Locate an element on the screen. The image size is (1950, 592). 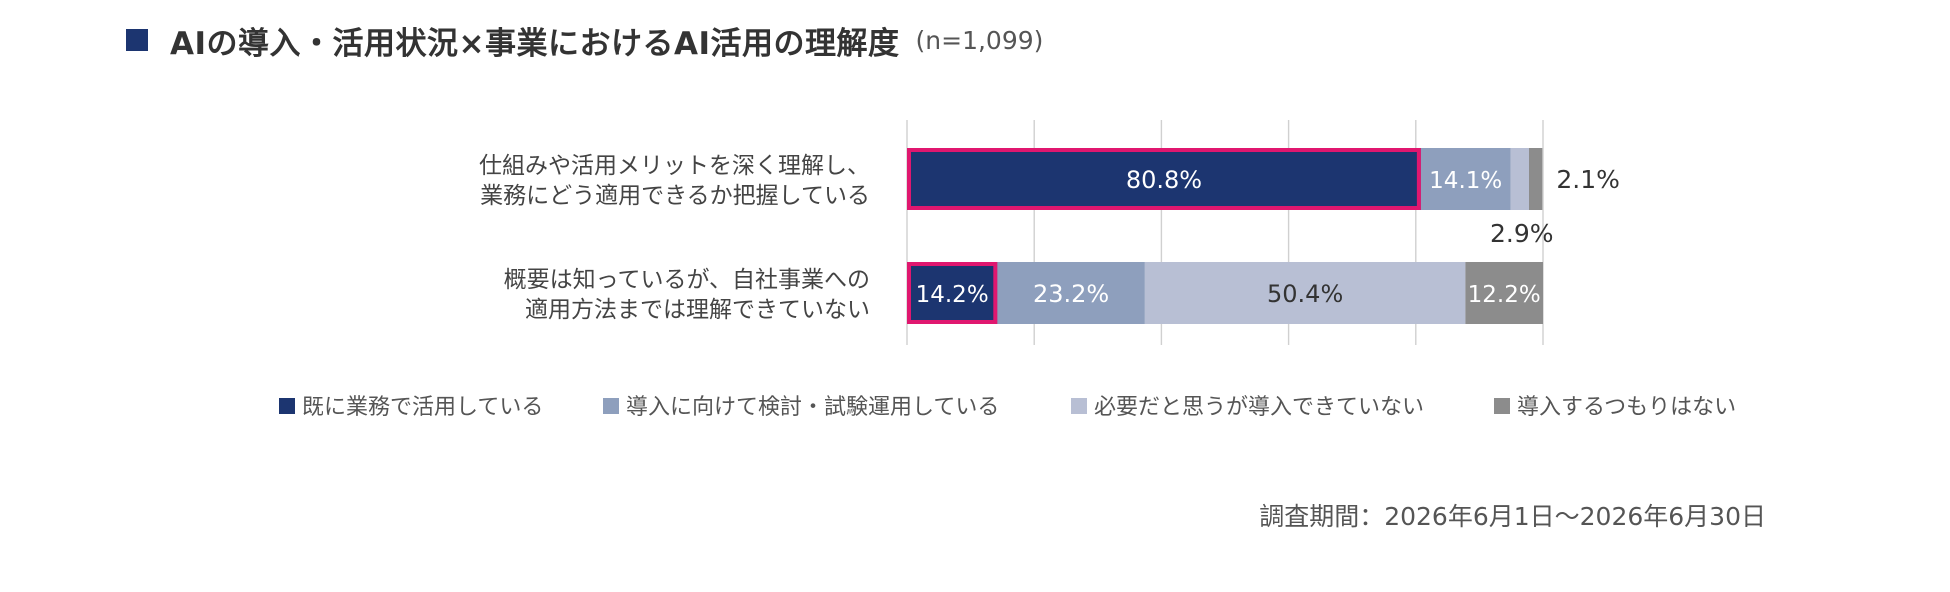
chart-title: AIの導入・活用状況×事業におけるAI活用の理解度 (n=1,099) is located at coordinates (584, 40).